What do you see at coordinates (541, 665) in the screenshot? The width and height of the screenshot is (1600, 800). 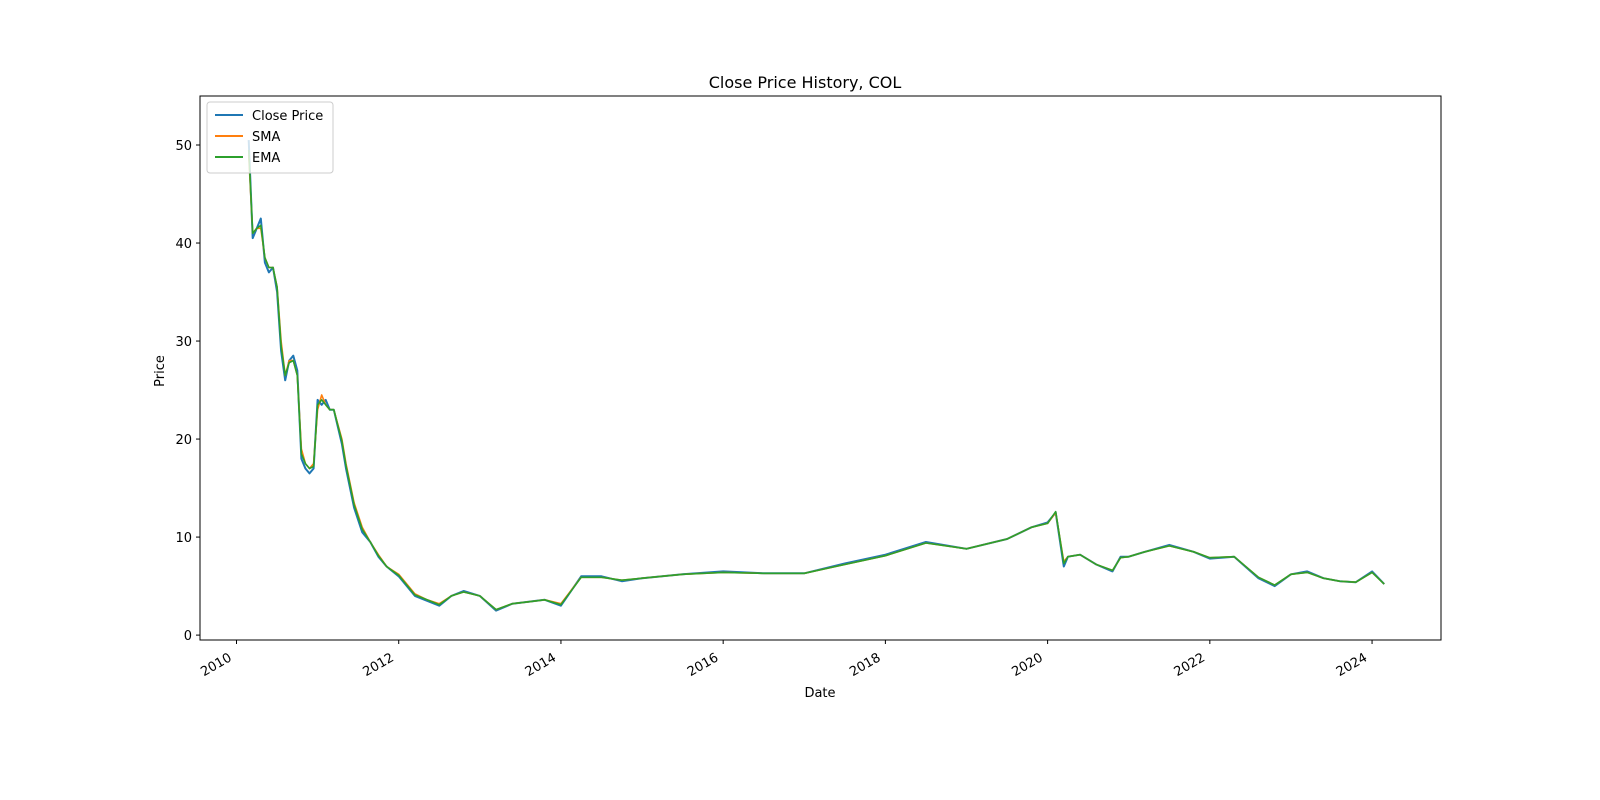 I see `x-tick-label: 2014` at bounding box center [541, 665].